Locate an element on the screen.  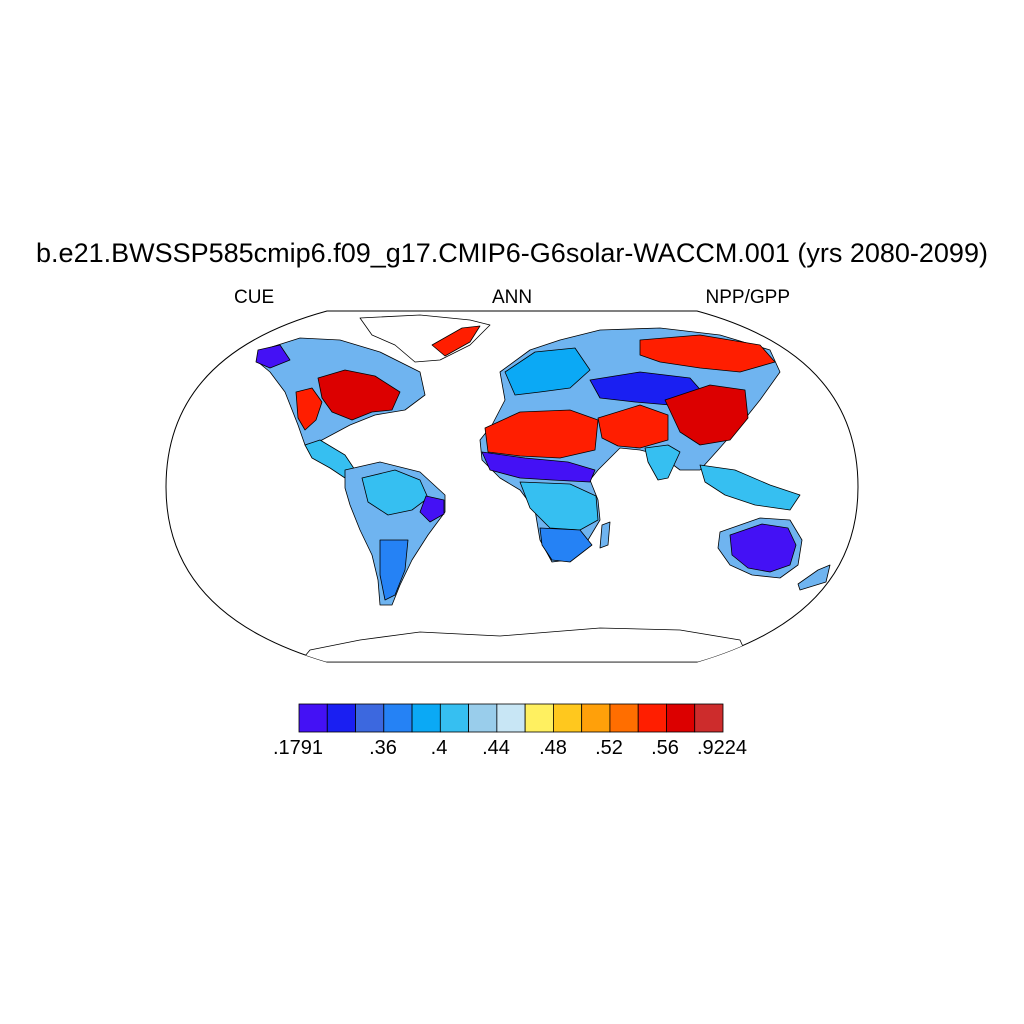
siberia is located at coordinates (707, 353).